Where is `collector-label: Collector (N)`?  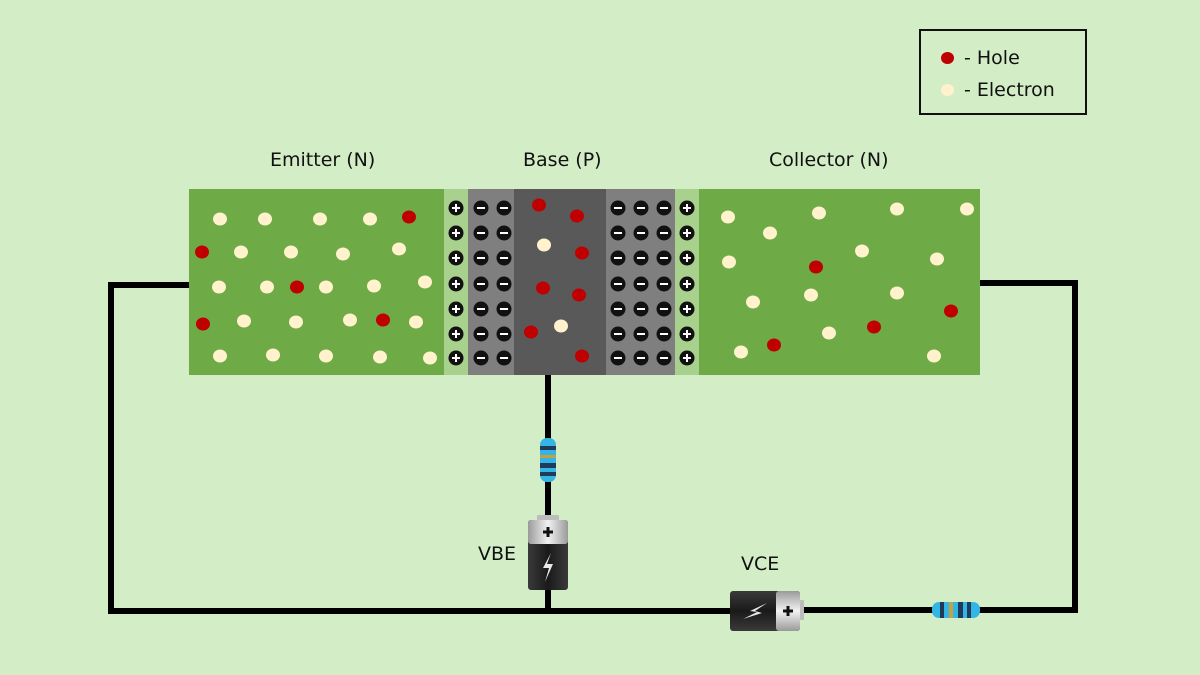
collector-label: Collector (N) is located at coordinates (829, 160).